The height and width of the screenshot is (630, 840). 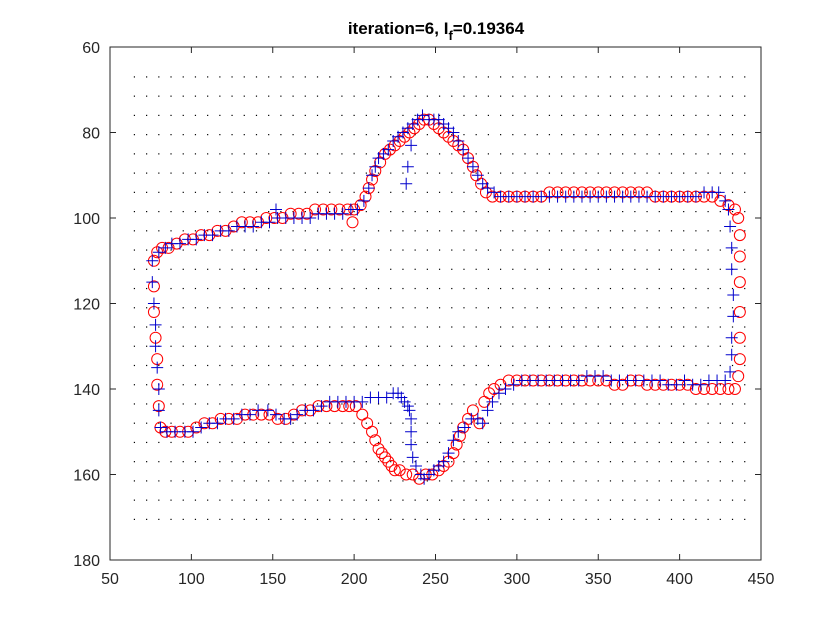 I want to click on chart-title: iteration=6, If=0.19364, so click(x=436, y=31).